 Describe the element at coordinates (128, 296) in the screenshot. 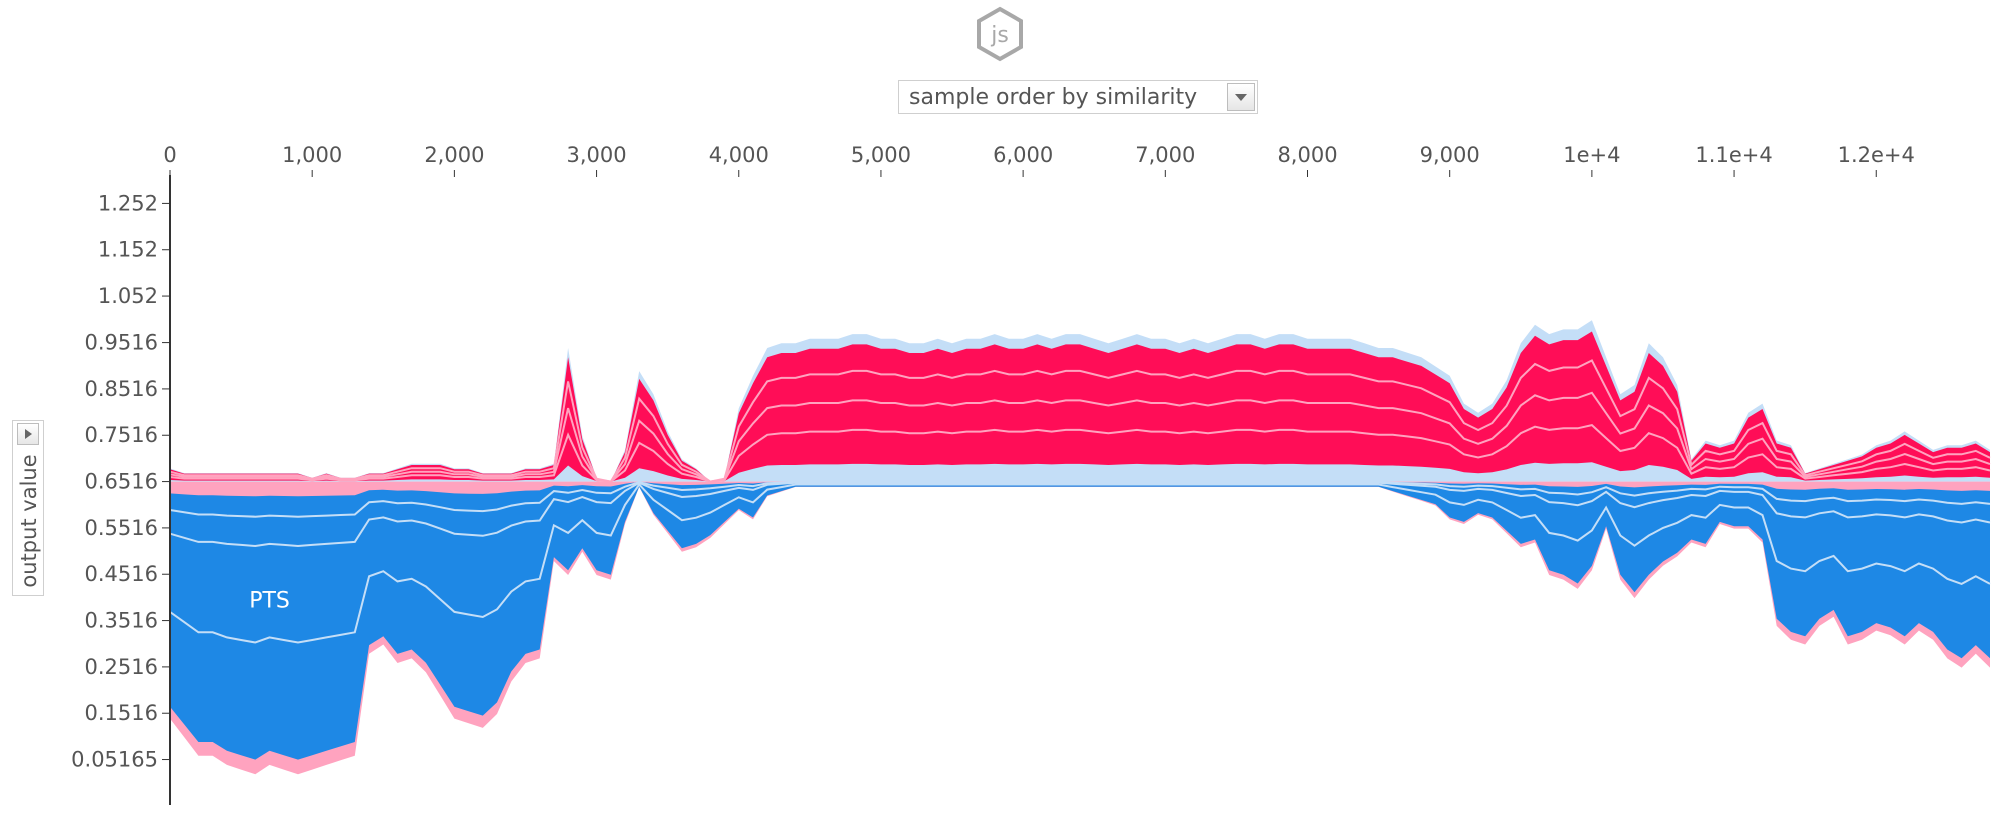

I see `y-tick-label: 1.052` at that location.